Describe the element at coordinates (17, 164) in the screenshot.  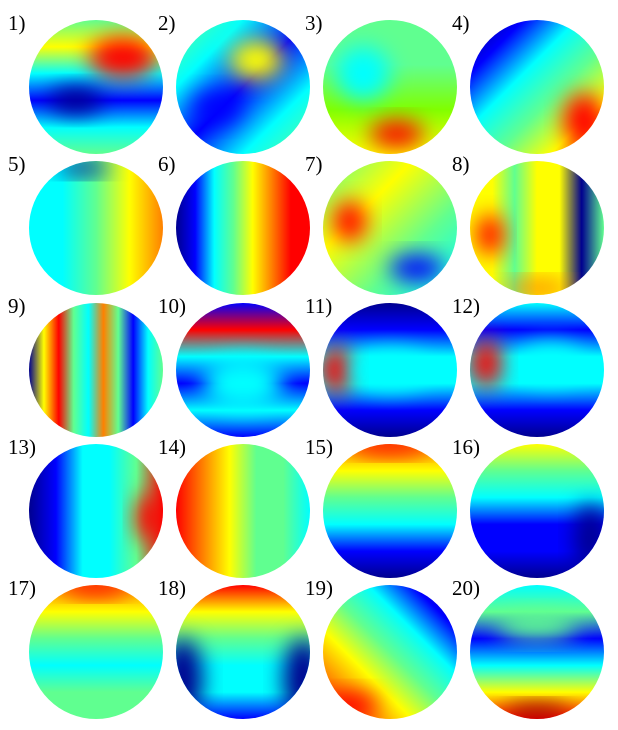
I see `panel-label: 5)` at that location.